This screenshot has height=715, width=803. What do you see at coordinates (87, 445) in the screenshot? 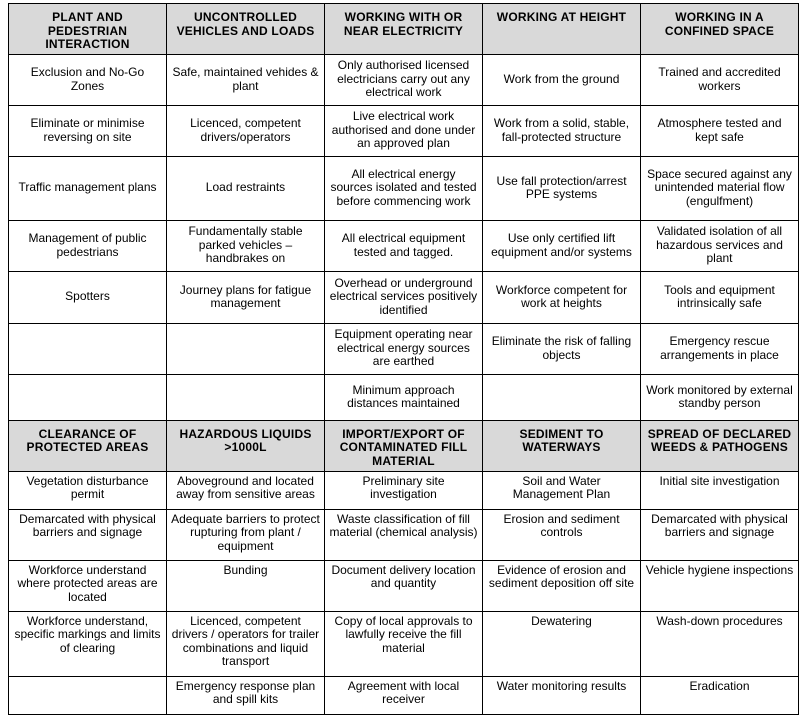
I see `column-header: CLEARANCE OF PROTECTED AREAS` at bounding box center [87, 445].